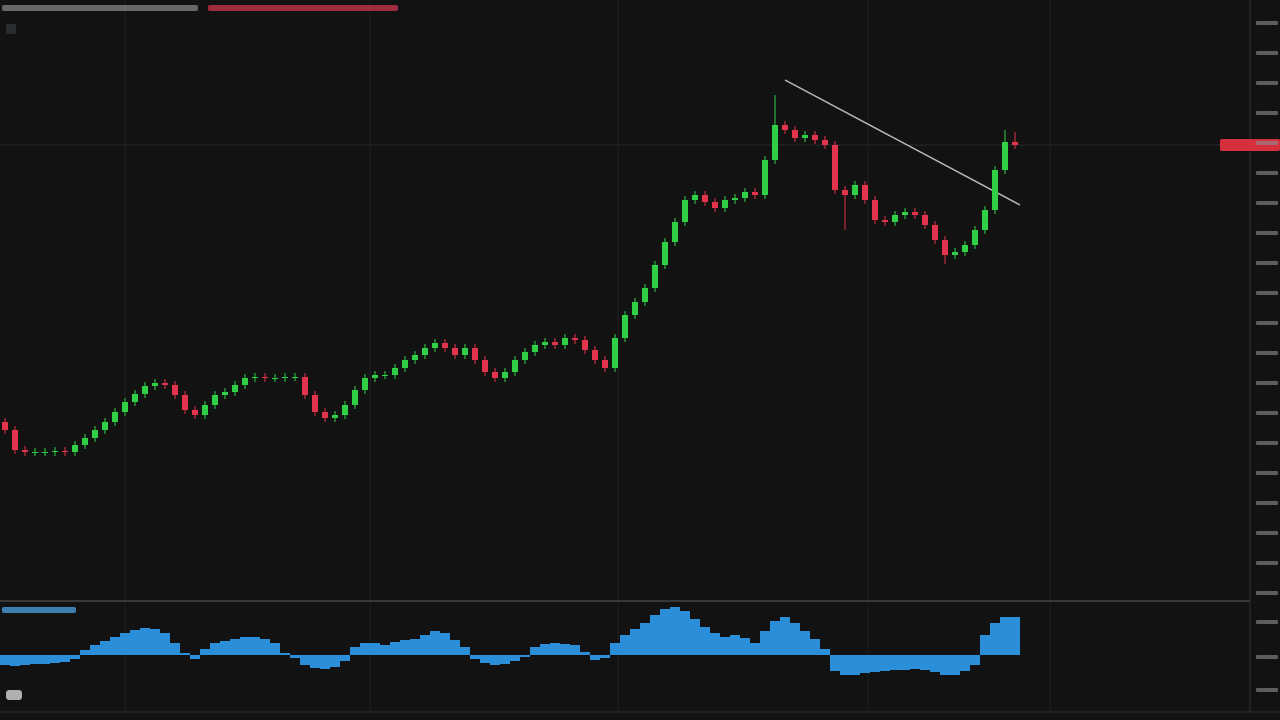  I want to click on indicator-placeholder, so click(39, 610).